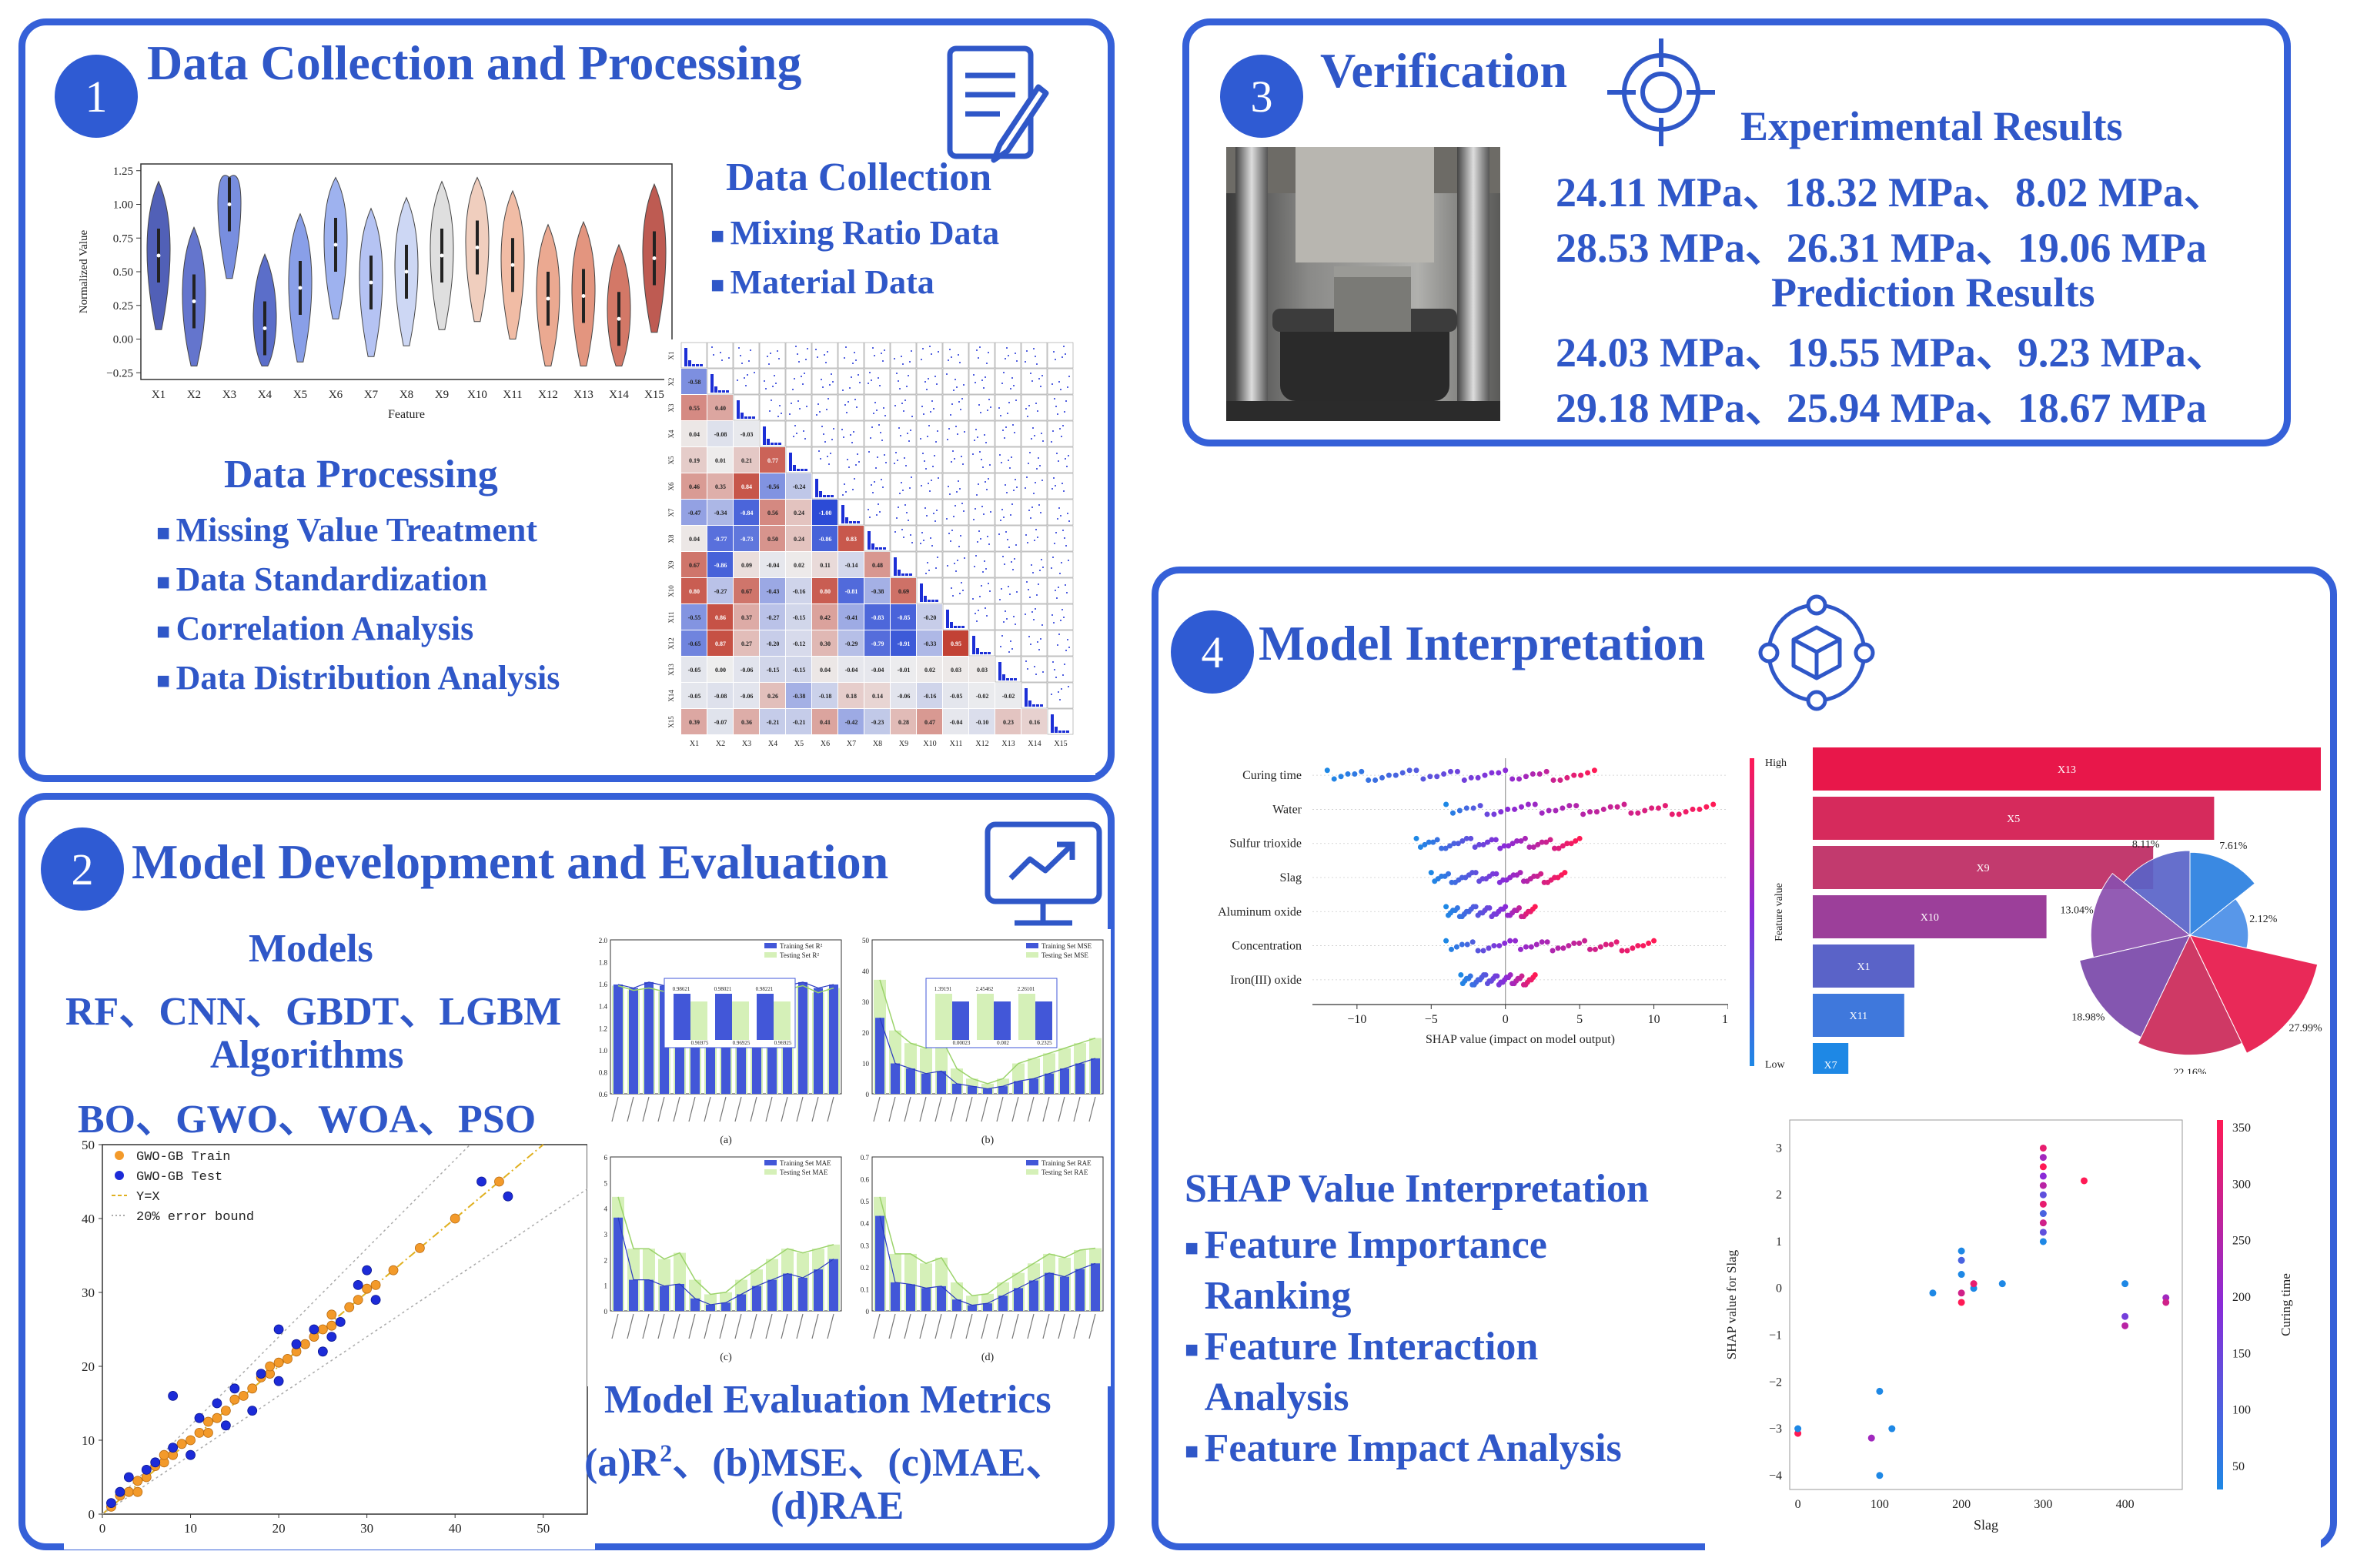  I want to click on y-tick-label: 30, so click(88, 1292).